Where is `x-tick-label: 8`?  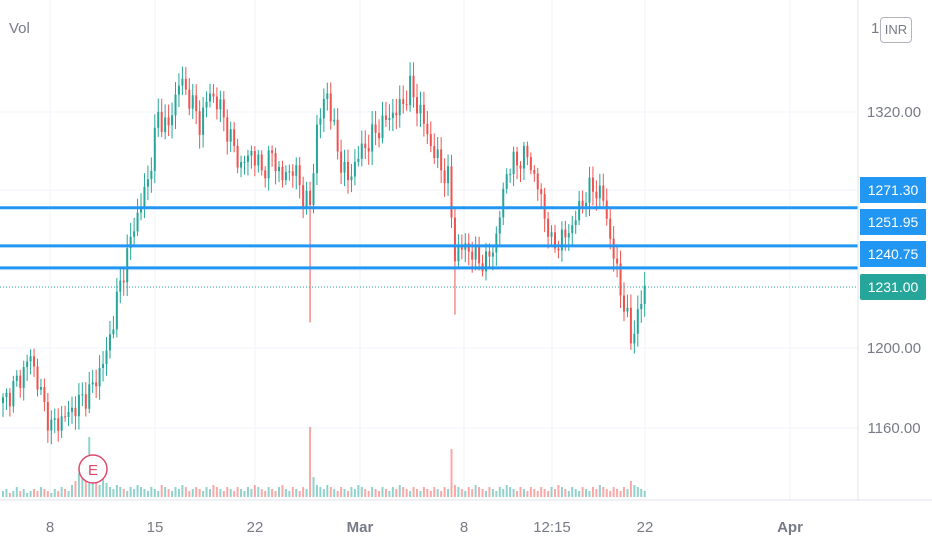
x-tick-label: 8 is located at coordinates (464, 527).